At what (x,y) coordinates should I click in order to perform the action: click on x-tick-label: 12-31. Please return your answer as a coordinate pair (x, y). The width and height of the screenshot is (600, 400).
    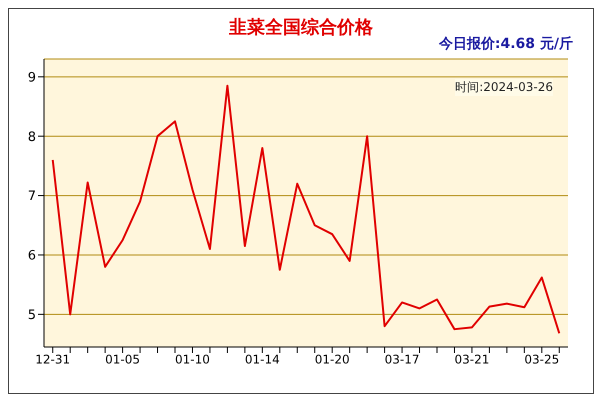
    Looking at the image, I should click on (52, 359).